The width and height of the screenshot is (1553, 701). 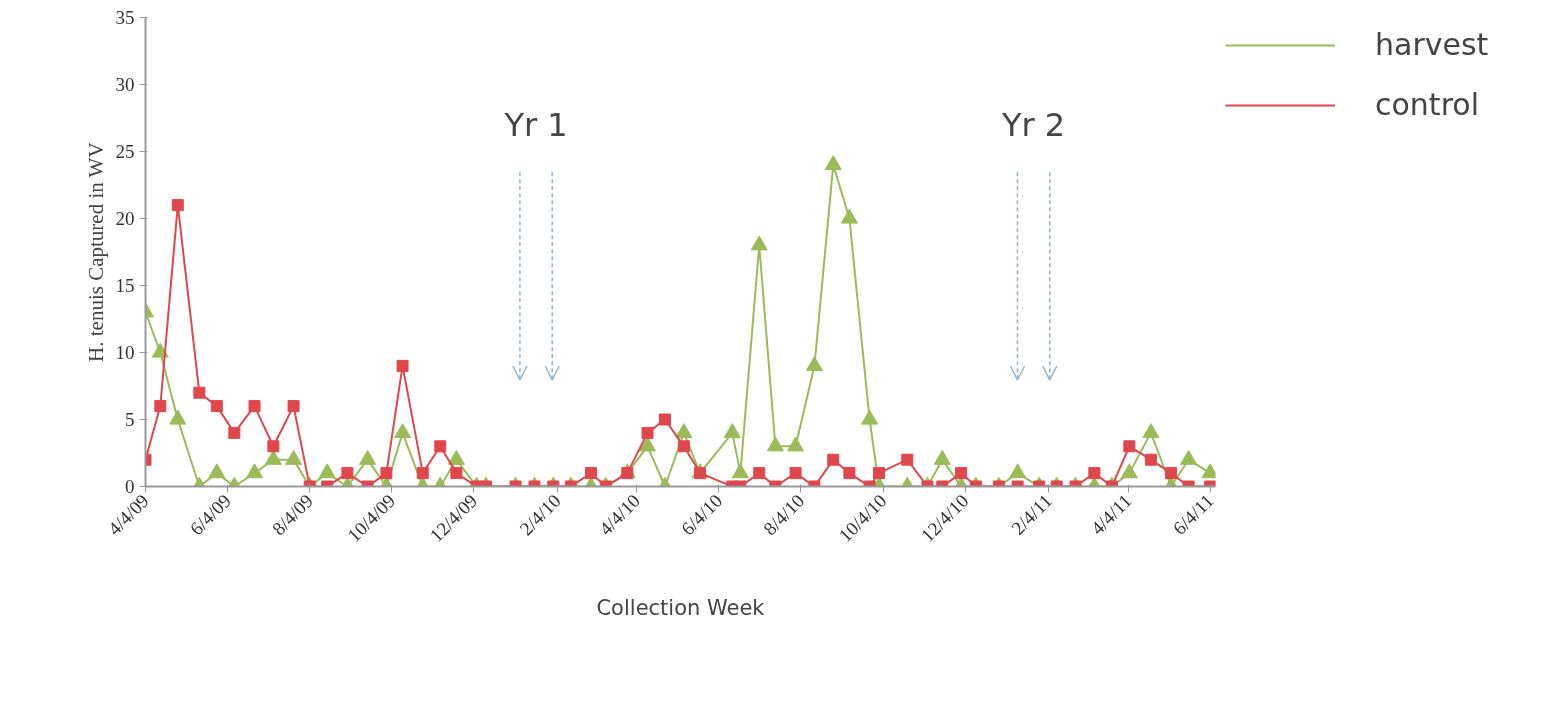 What do you see at coordinates (95, 252) in the screenshot?
I see `y-axis-title: H. tenuis Captured in WV` at bounding box center [95, 252].